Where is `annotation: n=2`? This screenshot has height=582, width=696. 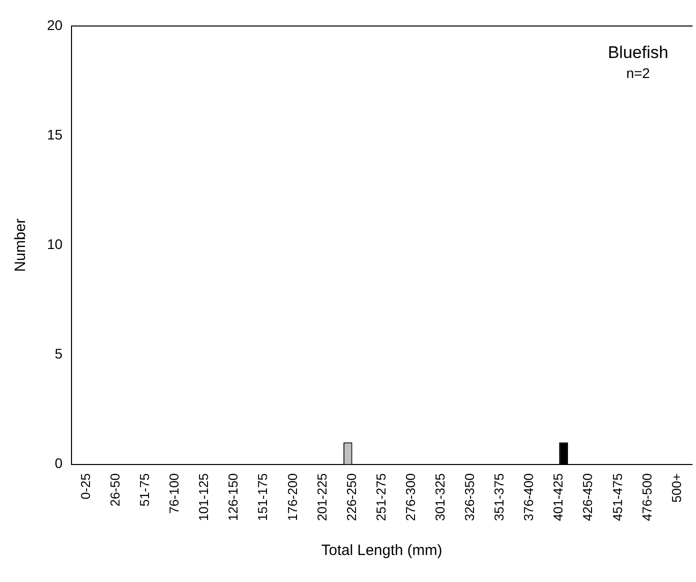 annotation: n=2 is located at coordinates (638, 73).